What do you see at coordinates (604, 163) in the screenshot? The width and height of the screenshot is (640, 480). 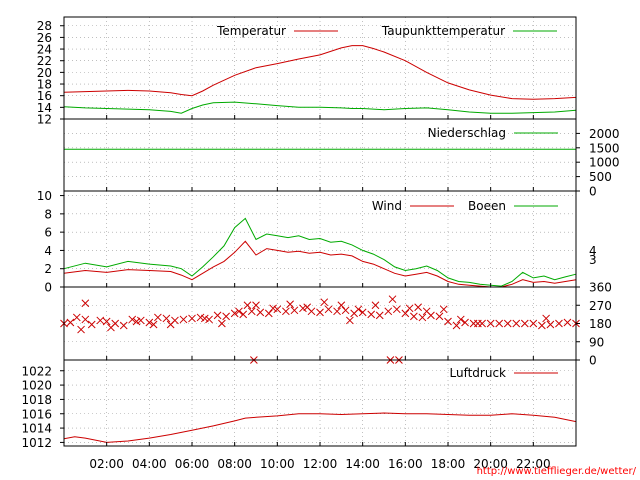 I see `precipitation-ytick-label: 1000` at bounding box center [604, 163].